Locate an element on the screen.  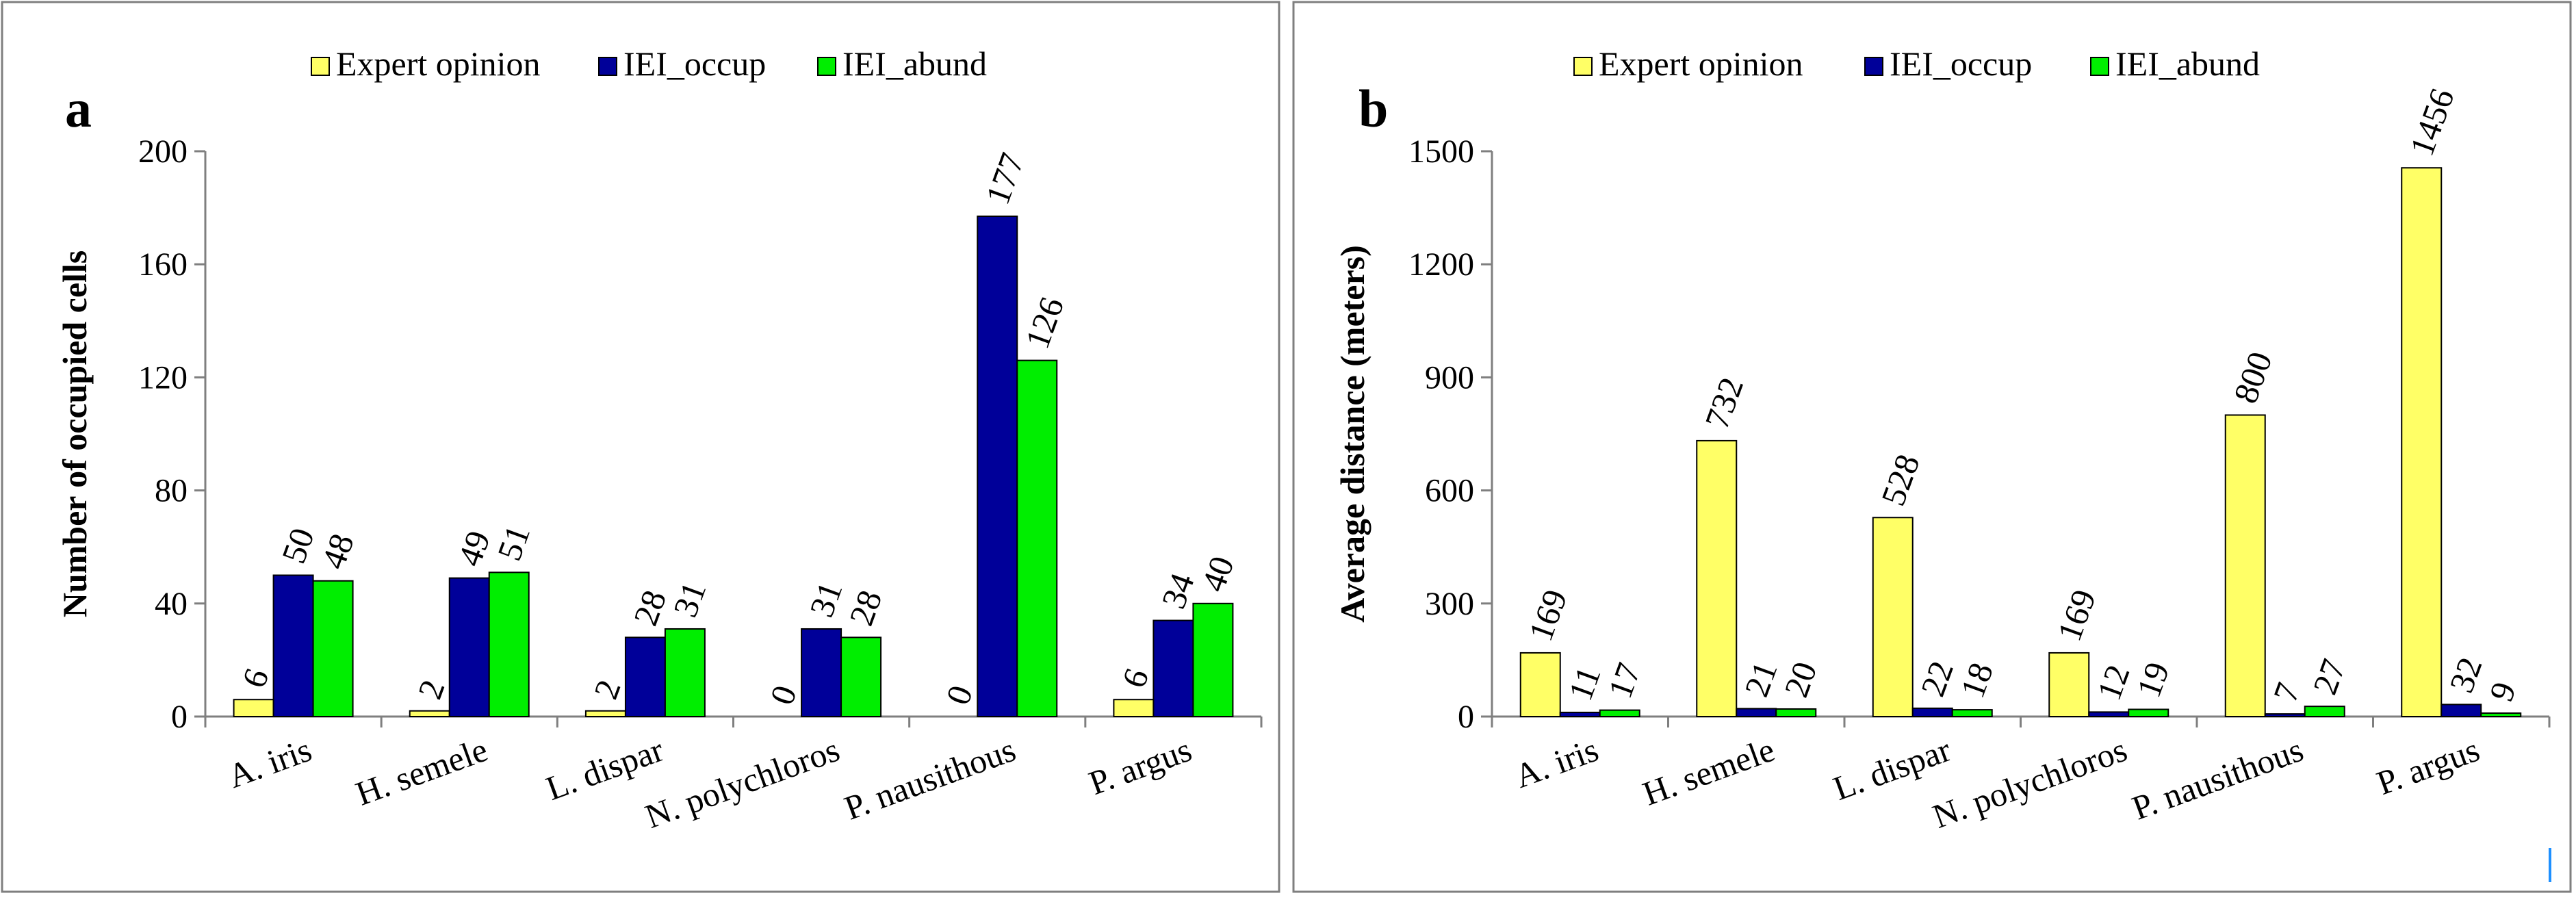
y-tick-label: 120 is located at coordinates (163, 377).